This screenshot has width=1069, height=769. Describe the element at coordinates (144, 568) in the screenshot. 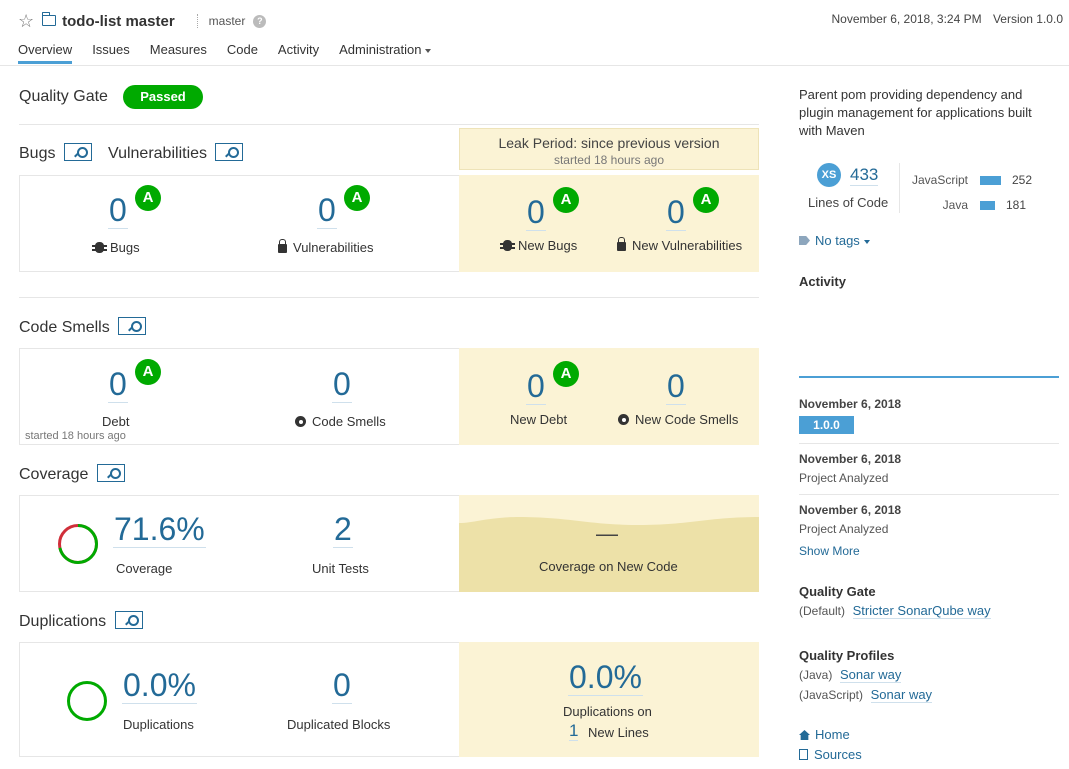

I see `coverage-label: Coverage` at that location.